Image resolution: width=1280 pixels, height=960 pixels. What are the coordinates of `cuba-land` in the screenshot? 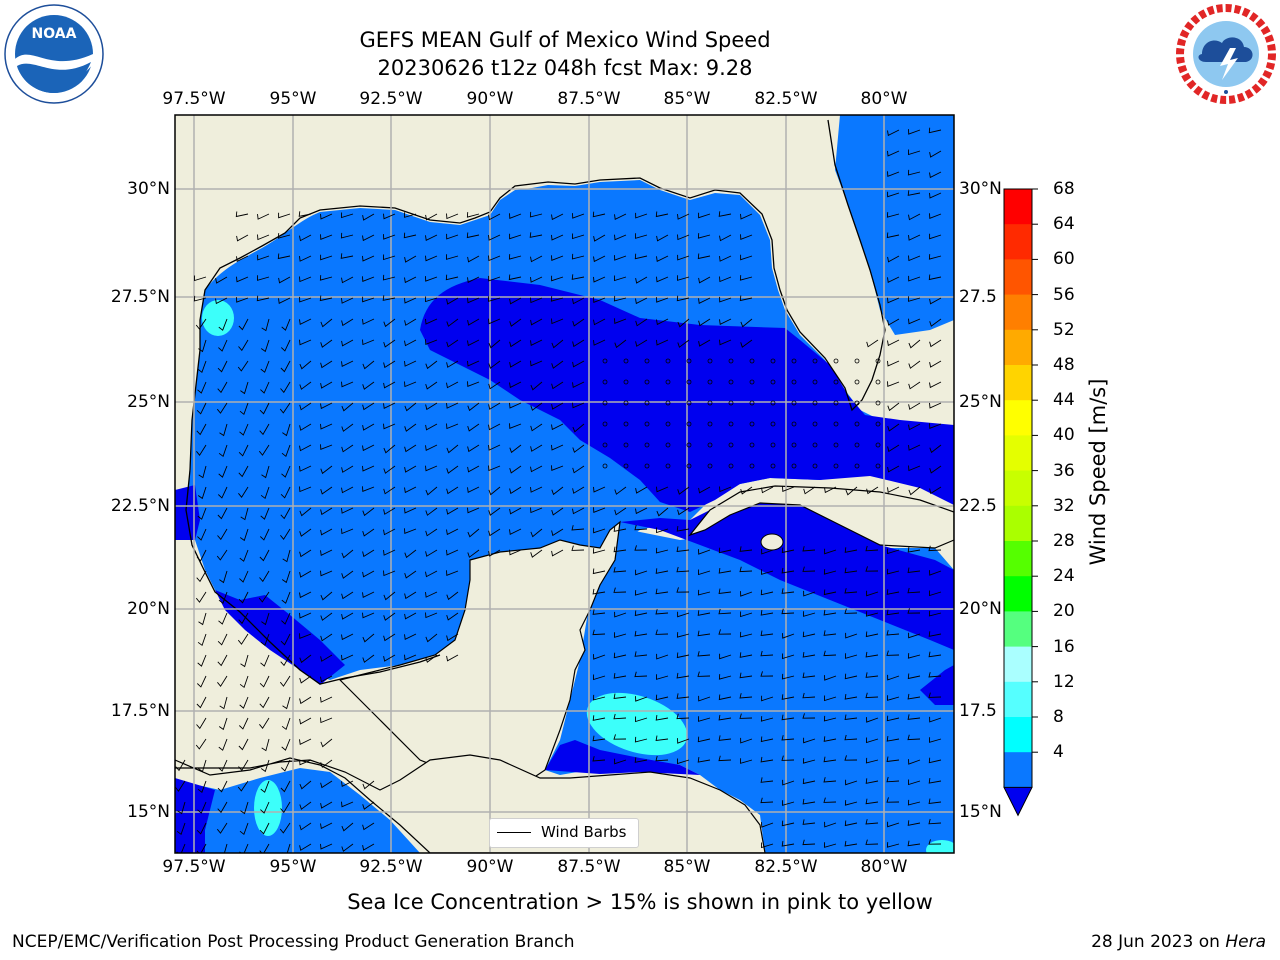 It's located at (821, 517).